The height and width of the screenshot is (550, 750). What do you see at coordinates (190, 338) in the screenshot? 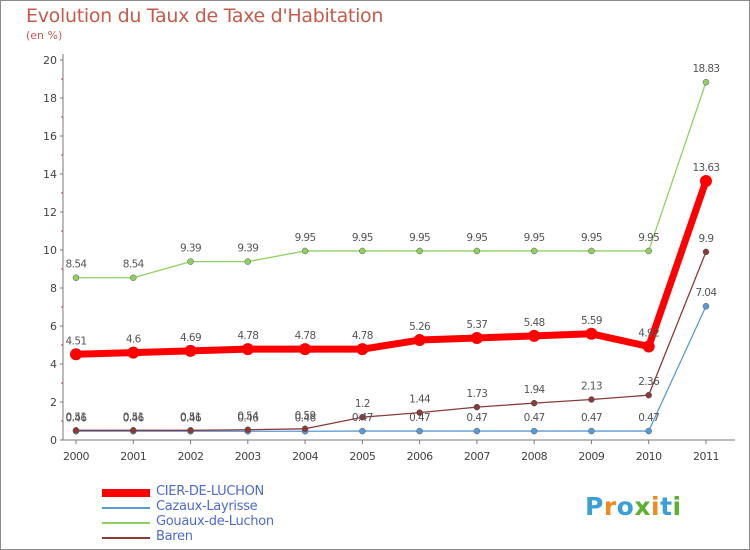
I see `data-label: 4.69` at bounding box center [190, 338].